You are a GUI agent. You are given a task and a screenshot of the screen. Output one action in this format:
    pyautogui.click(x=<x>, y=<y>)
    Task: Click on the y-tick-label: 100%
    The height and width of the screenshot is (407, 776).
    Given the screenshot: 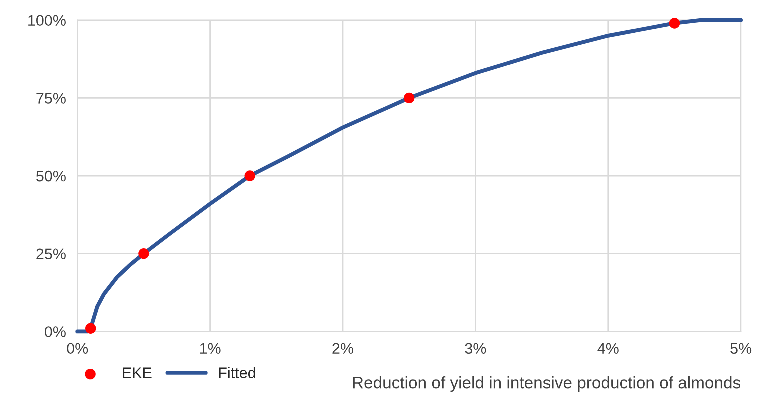 What is the action you would take?
    pyautogui.click(x=47, y=20)
    